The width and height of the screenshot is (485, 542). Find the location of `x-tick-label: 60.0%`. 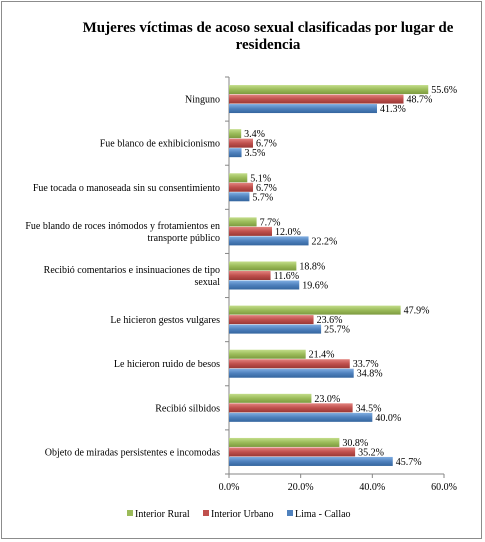

x-tick-label: 60.0% is located at coordinates (444, 487).